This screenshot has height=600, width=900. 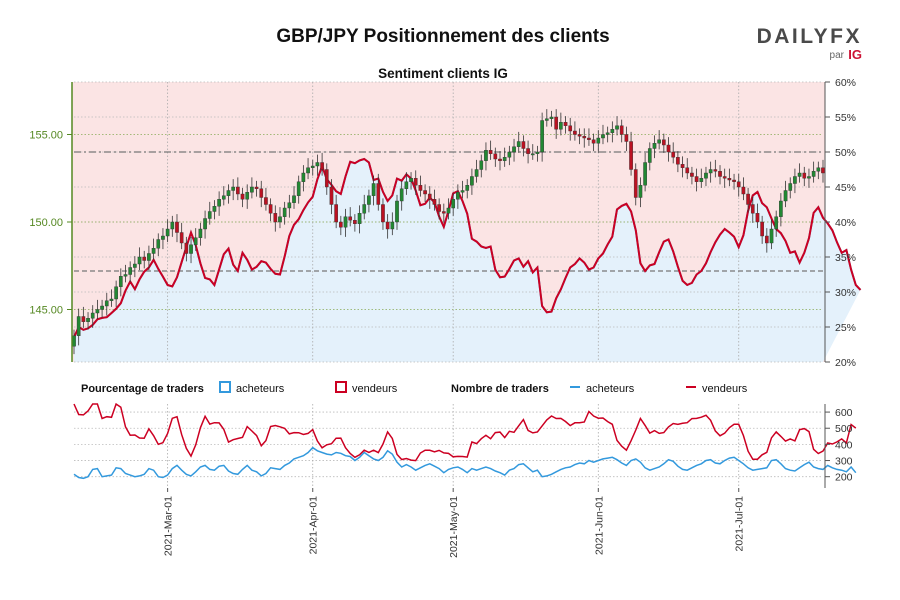 What do you see at coordinates (845, 188) in the screenshot?
I see `percent-tick-label: 45%` at bounding box center [845, 188].